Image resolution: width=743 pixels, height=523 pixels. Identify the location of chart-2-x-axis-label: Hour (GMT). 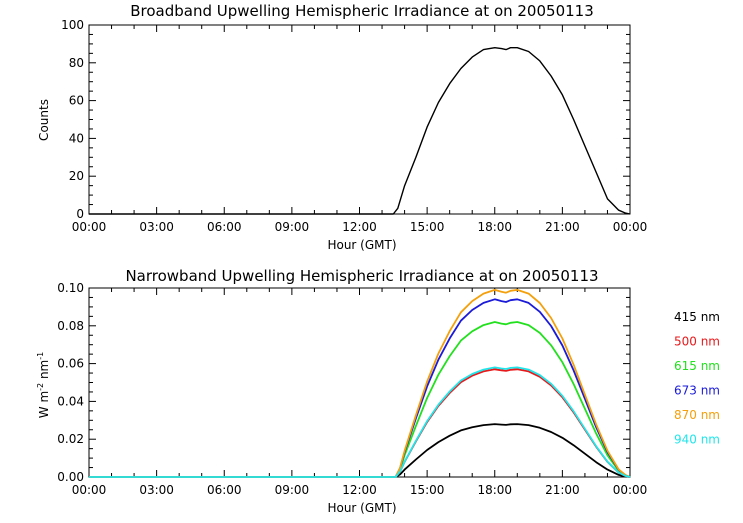
(361, 508).